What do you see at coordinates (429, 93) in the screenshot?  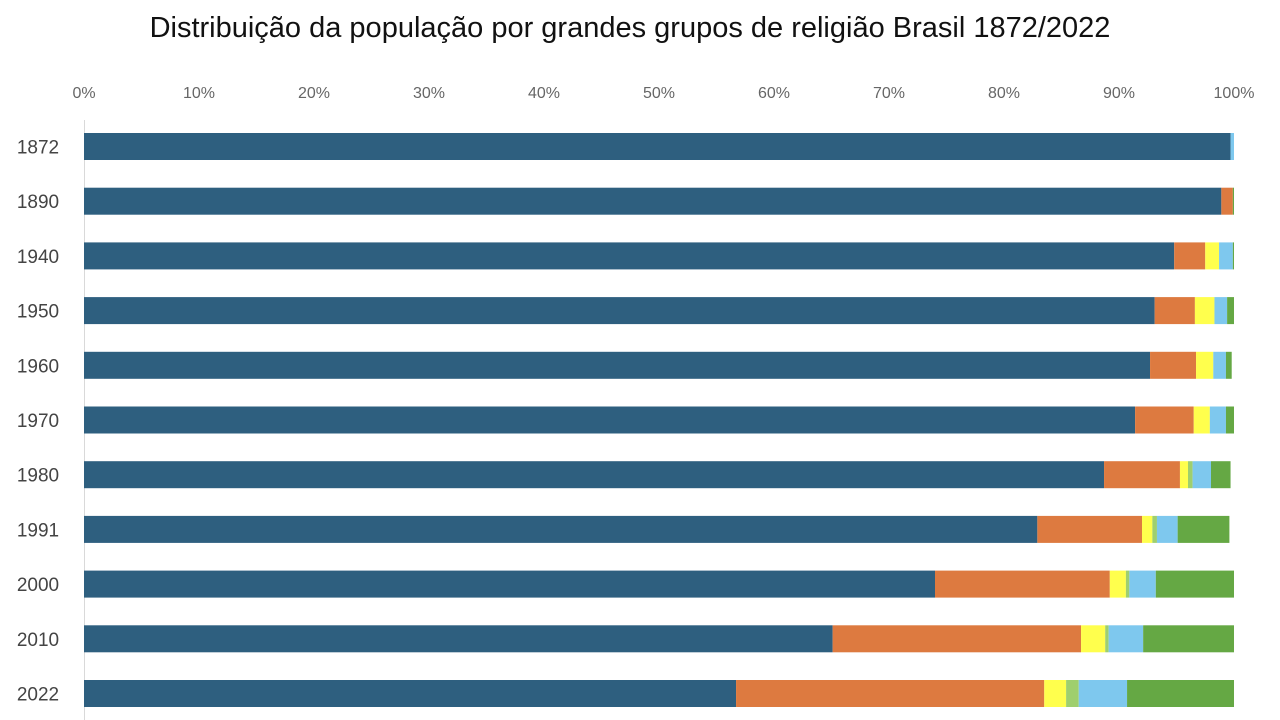 I see `x-tick-label: 30%` at bounding box center [429, 93].